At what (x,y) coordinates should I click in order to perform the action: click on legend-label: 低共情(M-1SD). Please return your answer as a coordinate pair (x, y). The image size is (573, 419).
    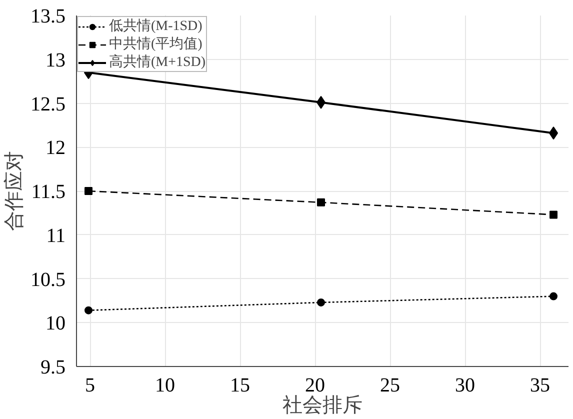
    Looking at the image, I should click on (155, 26).